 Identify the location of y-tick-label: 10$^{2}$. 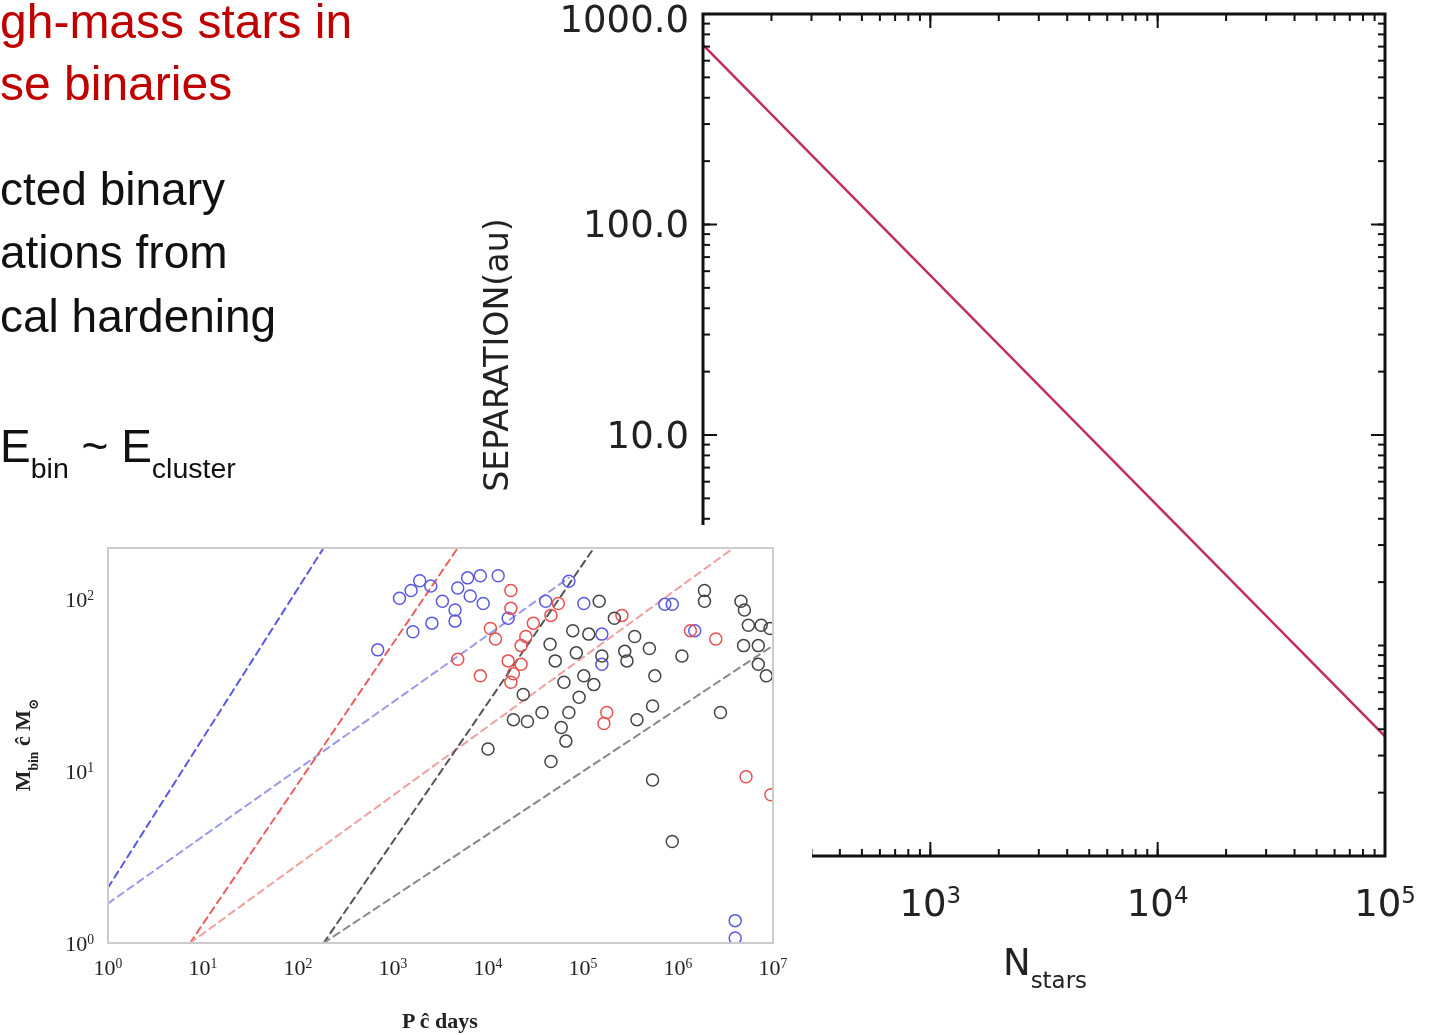
(80, 600).